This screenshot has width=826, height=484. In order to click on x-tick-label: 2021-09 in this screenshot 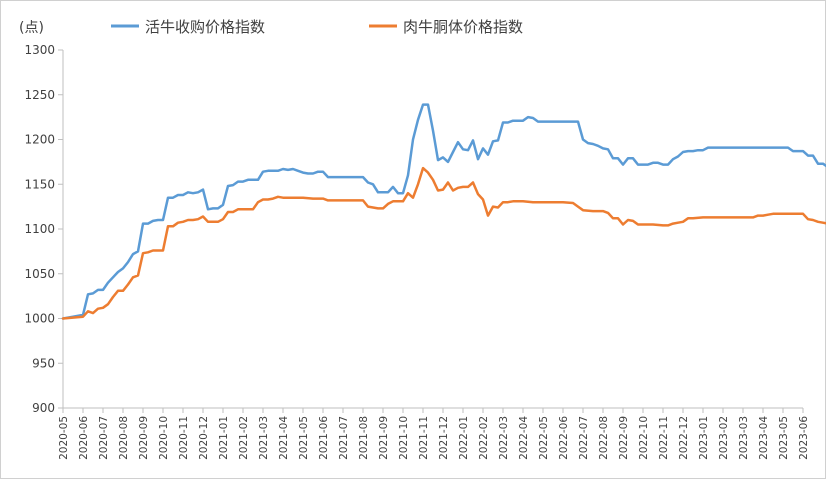, I will do `click(384, 438)`.